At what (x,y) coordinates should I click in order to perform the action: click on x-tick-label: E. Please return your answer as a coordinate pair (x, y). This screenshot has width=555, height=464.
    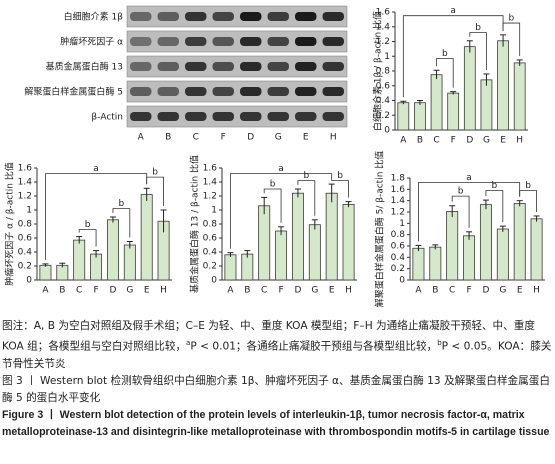
    Looking at the image, I should click on (147, 291).